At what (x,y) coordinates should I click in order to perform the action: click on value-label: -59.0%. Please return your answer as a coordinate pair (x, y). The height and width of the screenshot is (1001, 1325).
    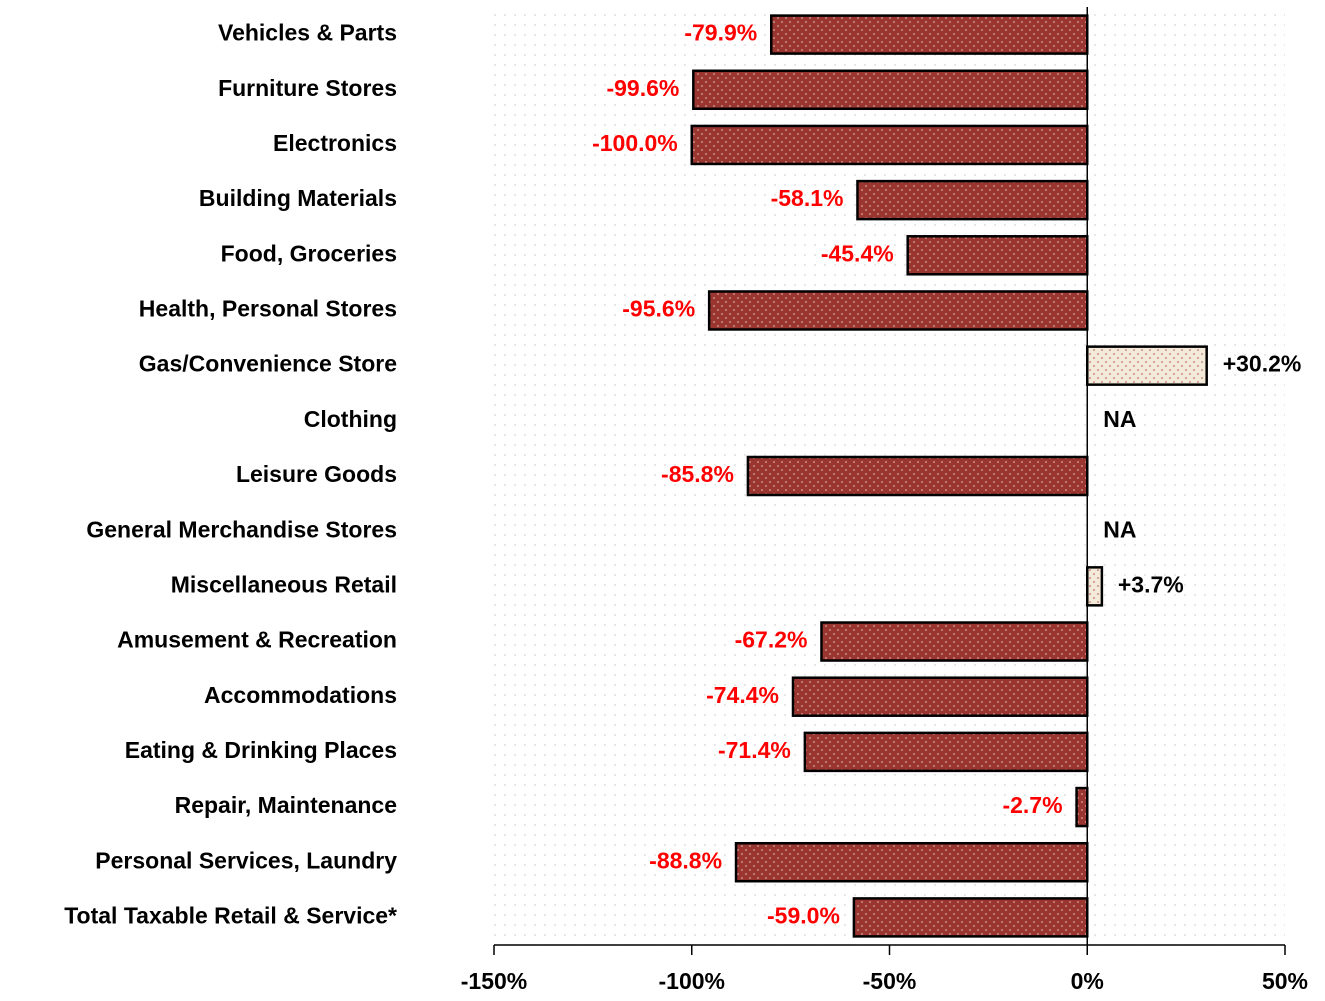
    Looking at the image, I should click on (803, 915).